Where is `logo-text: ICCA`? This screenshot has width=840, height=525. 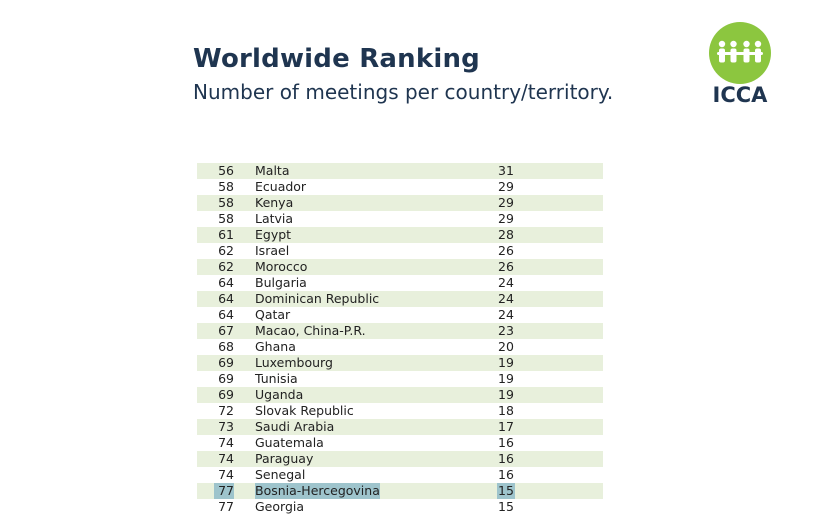 logo-text: ICCA is located at coordinates (740, 95).